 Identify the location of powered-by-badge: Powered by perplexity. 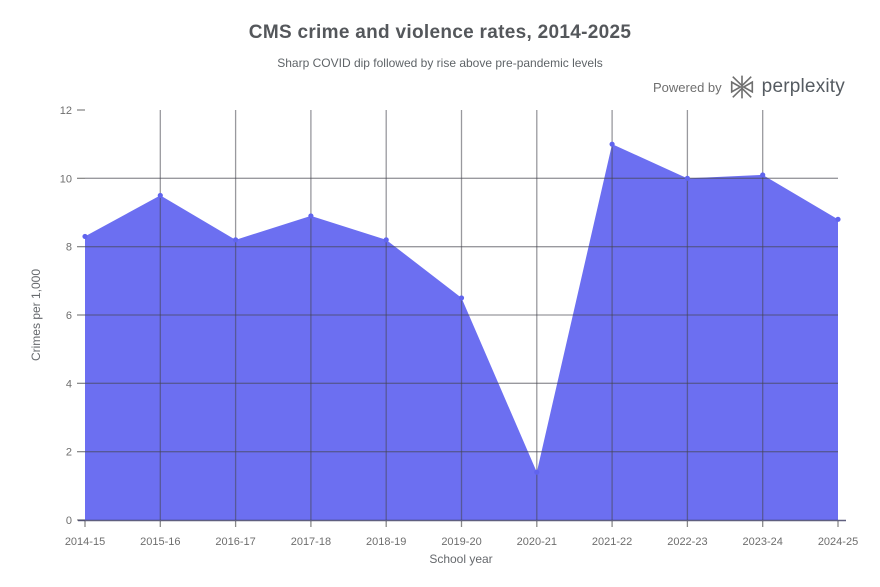
(749, 87).